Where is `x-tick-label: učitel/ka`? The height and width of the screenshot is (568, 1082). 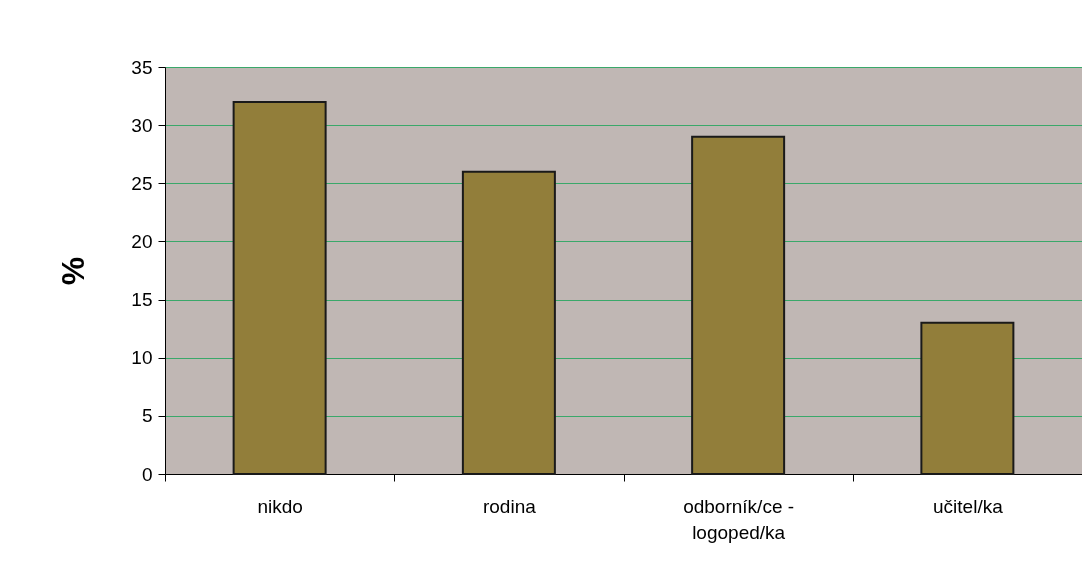 x-tick-label: učitel/ka is located at coordinates (968, 506).